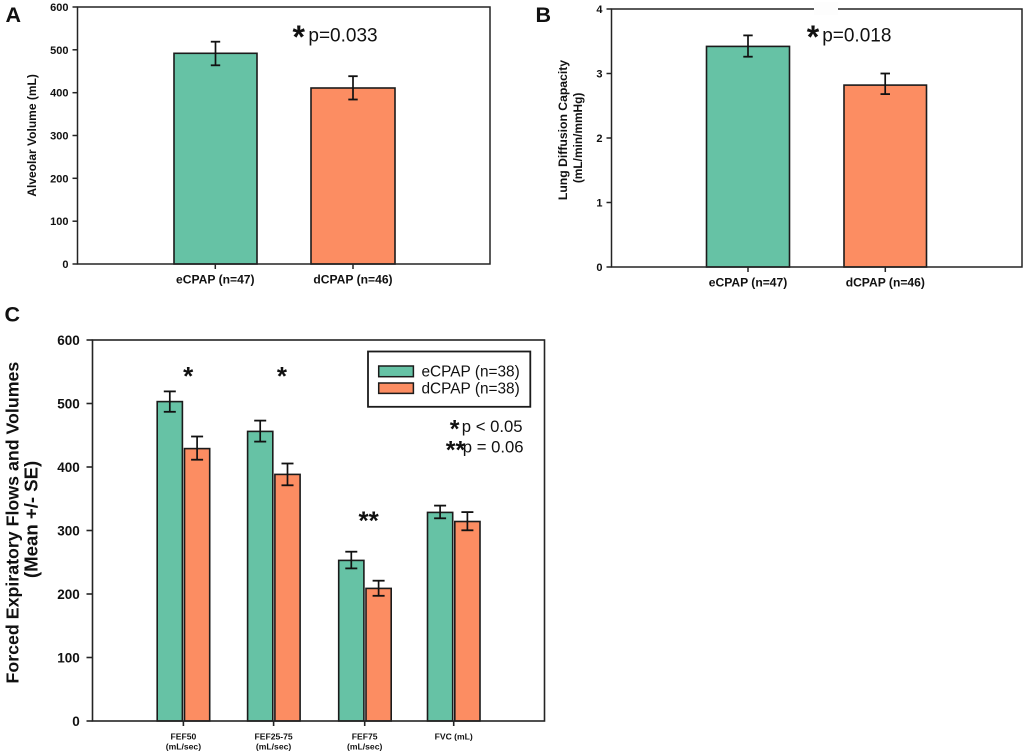  What do you see at coordinates (365, 736) in the screenshot?
I see `svg-text: FEF75` at bounding box center [365, 736].